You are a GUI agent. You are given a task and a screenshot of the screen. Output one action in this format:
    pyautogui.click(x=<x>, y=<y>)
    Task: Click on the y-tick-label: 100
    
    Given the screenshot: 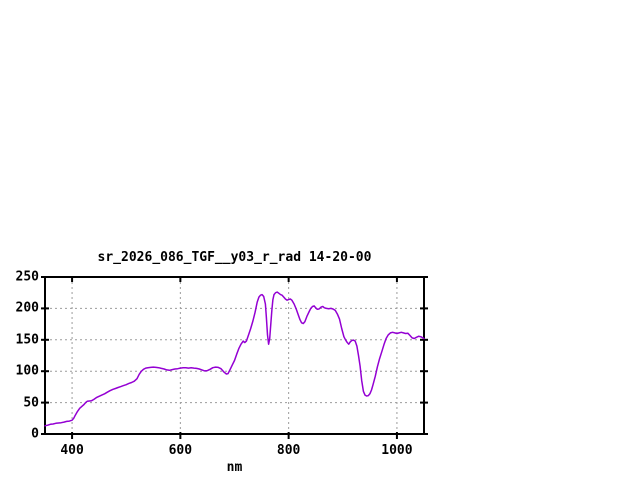 What is the action you would take?
    pyautogui.click(x=27, y=371)
    